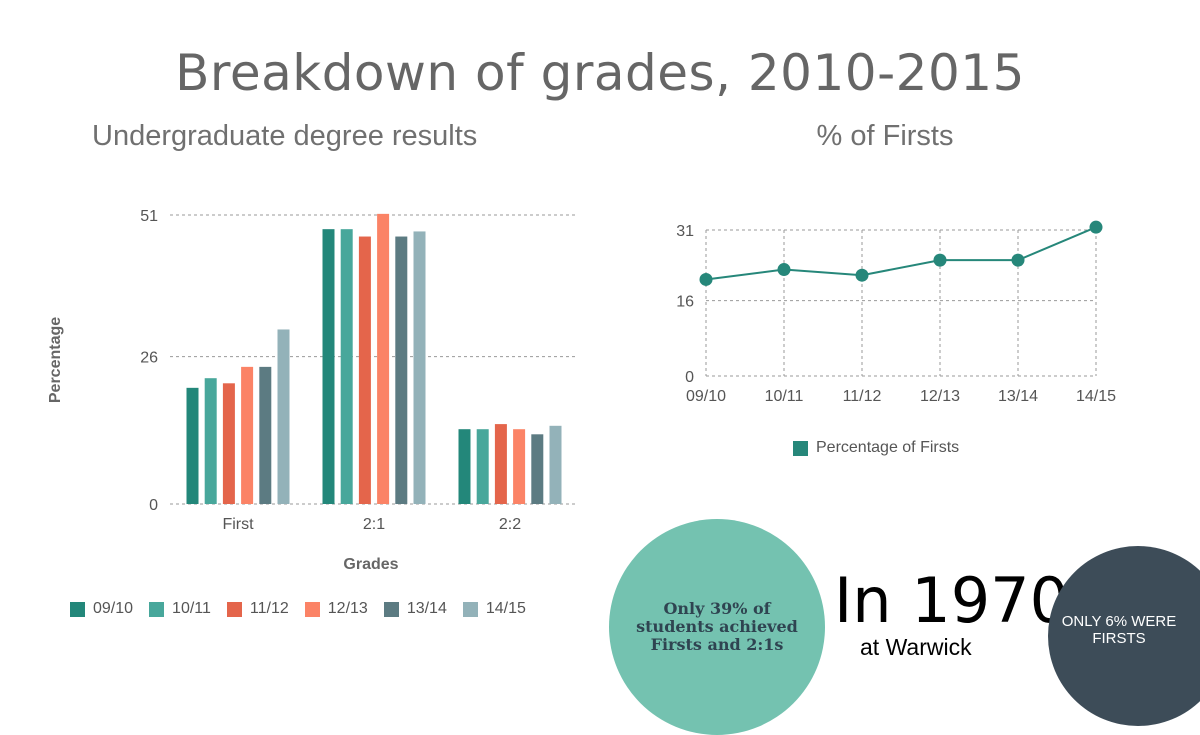 The height and width of the screenshot is (735, 1200). Describe the element at coordinates (464, 466) in the screenshot. I see `bar-09/10-2:2` at that location.